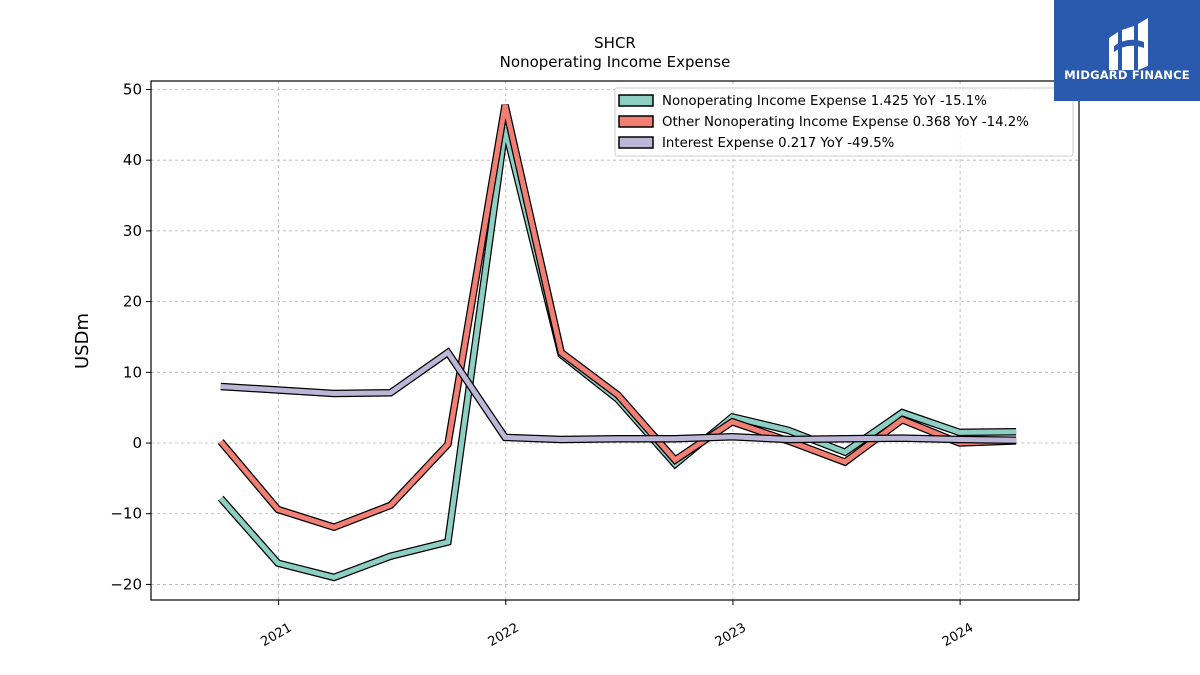 This screenshot has height=675, width=1200. Describe the element at coordinates (132, 302) in the screenshot. I see `y-tick-label: 20` at that location.